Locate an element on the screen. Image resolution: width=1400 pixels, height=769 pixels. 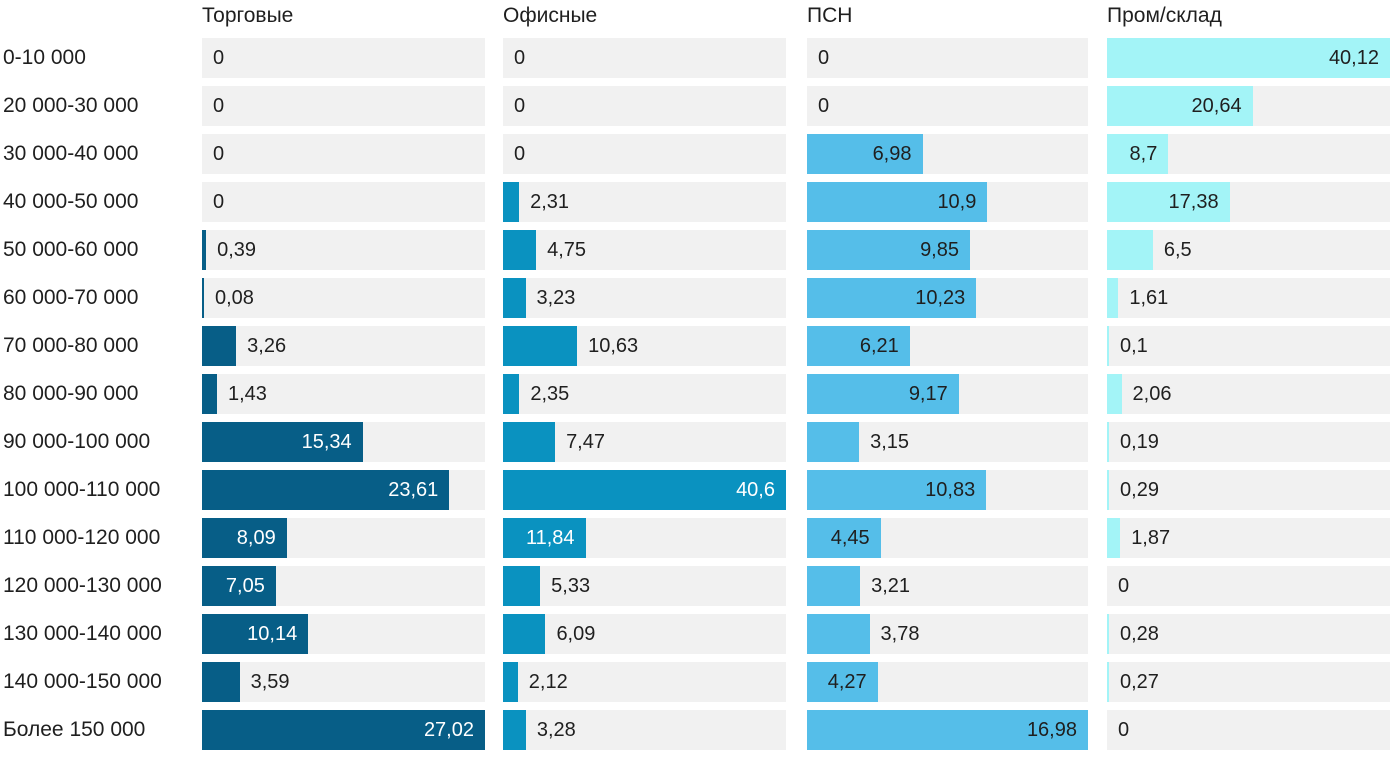
bar-track: 0,27 is located at coordinates (1248, 682).